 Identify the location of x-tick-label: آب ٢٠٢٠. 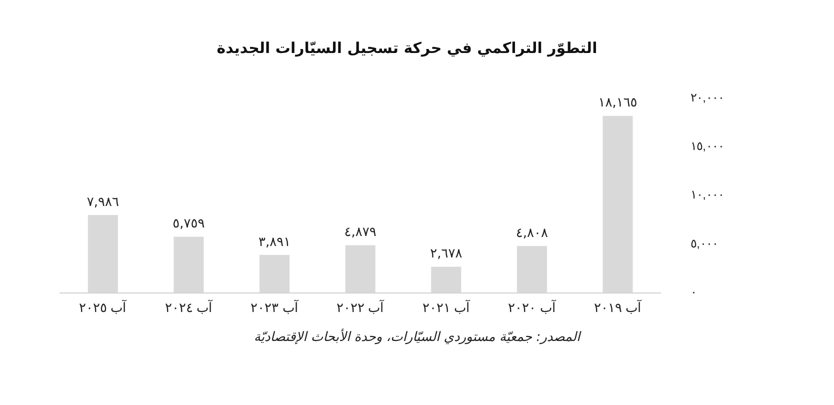
(532, 307).